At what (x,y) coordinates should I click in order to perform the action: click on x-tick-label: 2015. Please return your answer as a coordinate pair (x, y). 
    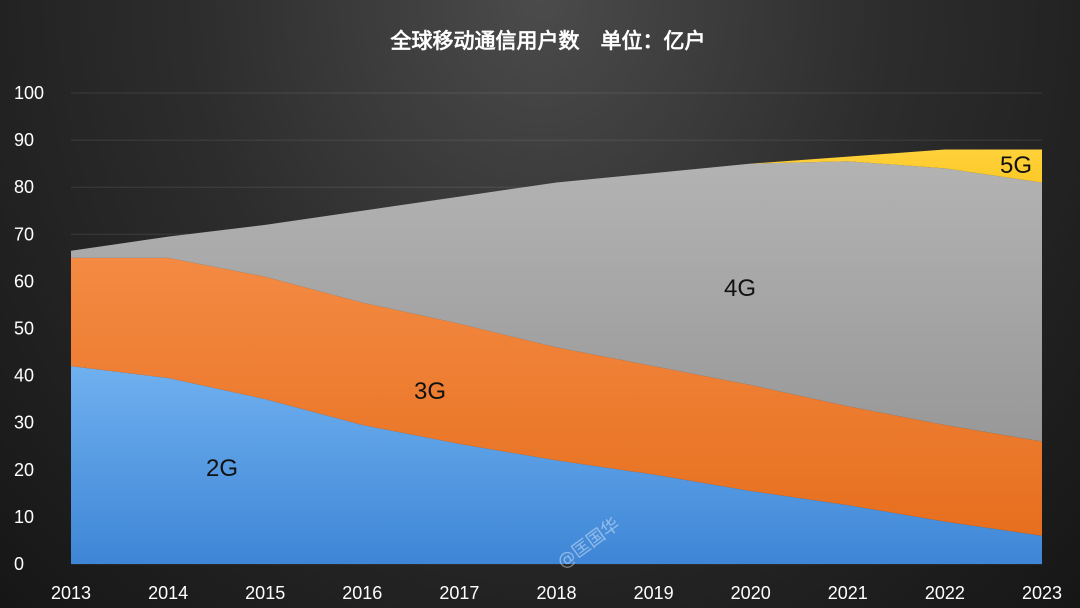
    Looking at the image, I should click on (265, 593).